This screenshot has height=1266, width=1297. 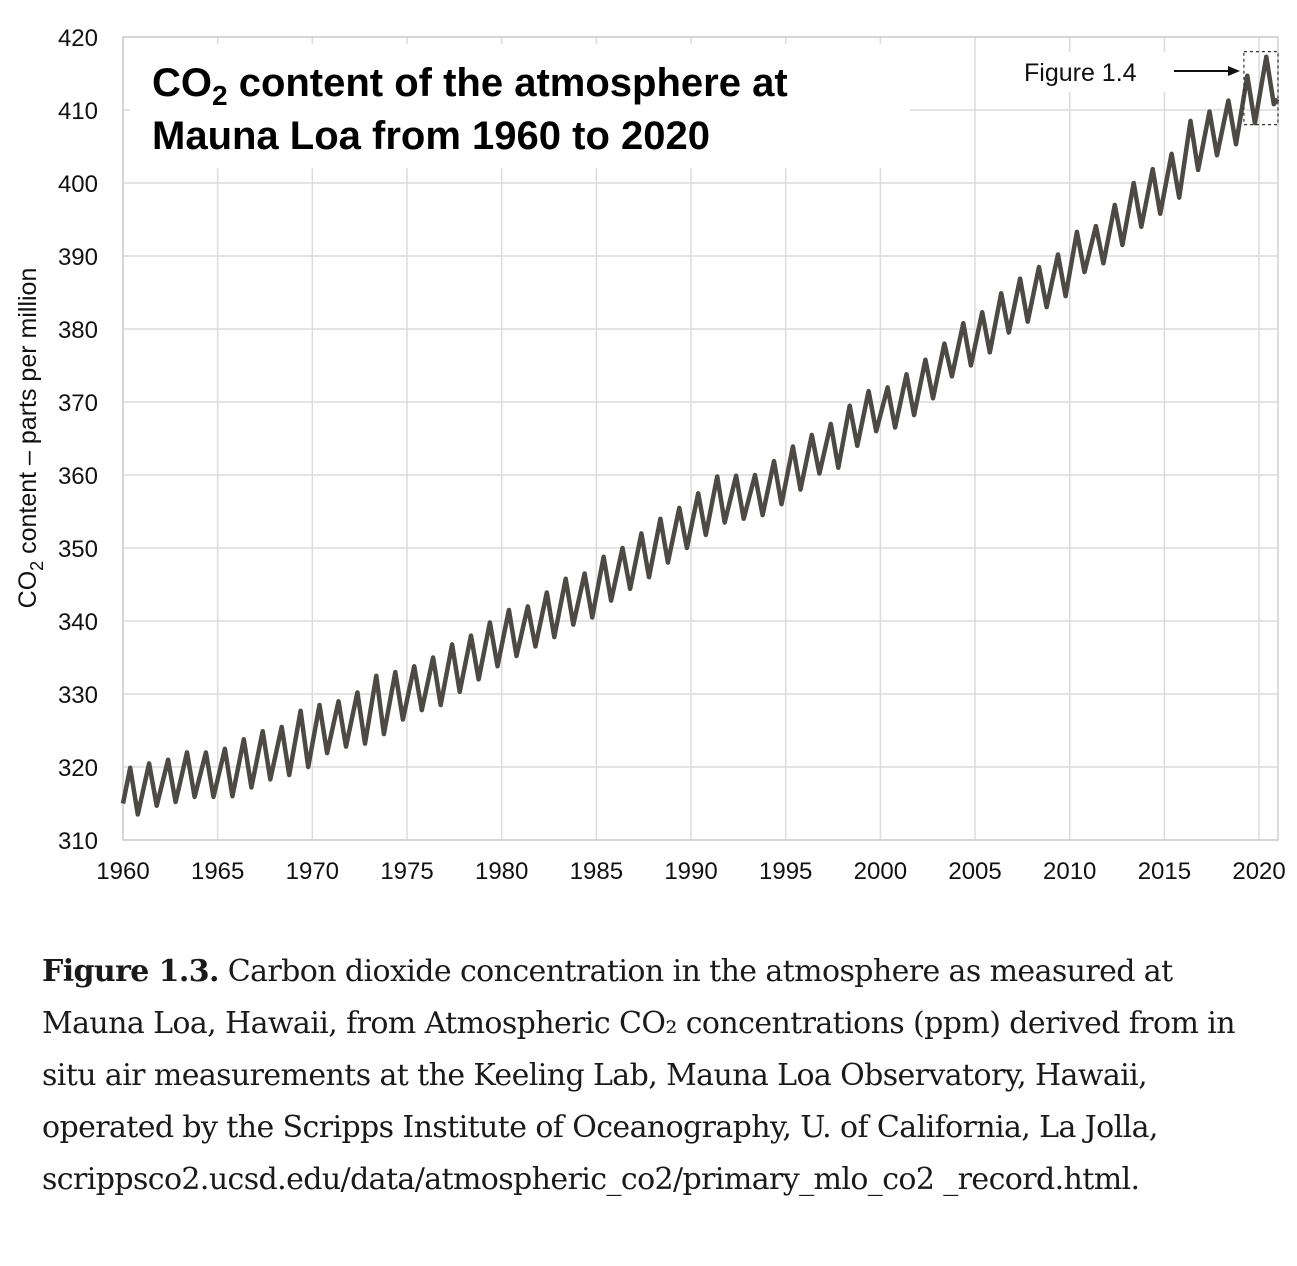 What do you see at coordinates (1258, 871) in the screenshot?
I see `x-tick-label-2020: 2020` at bounding box center [1258, 871].